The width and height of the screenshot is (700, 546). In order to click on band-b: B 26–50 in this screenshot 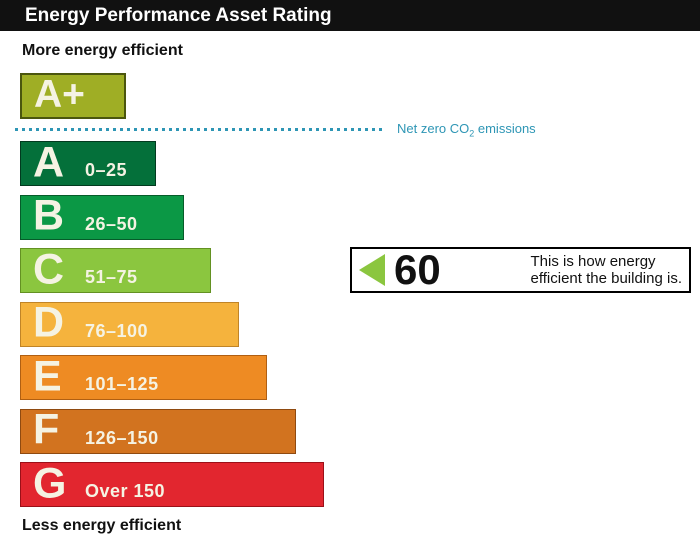, I will do `click(102, 215)`.